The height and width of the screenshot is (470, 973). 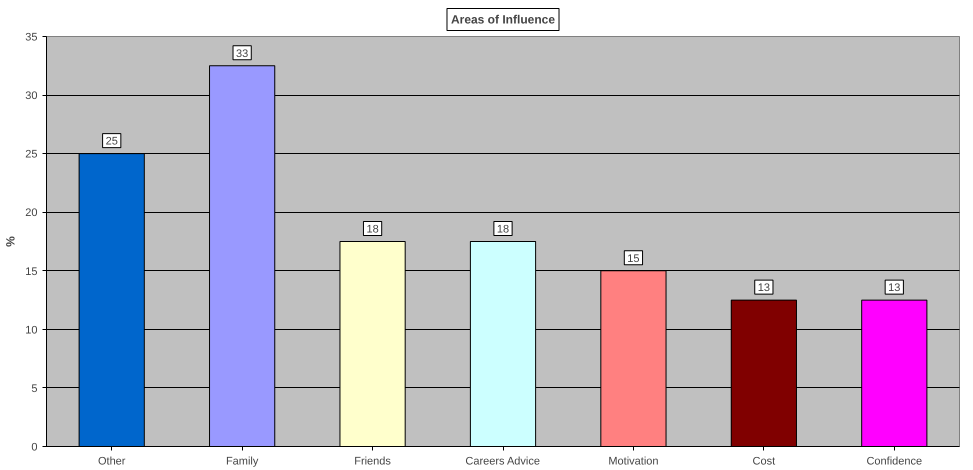 What do you see at coordinates (242, 54) in the screenshot?
I see `data-label: 33` at bounding box center [242, 54].